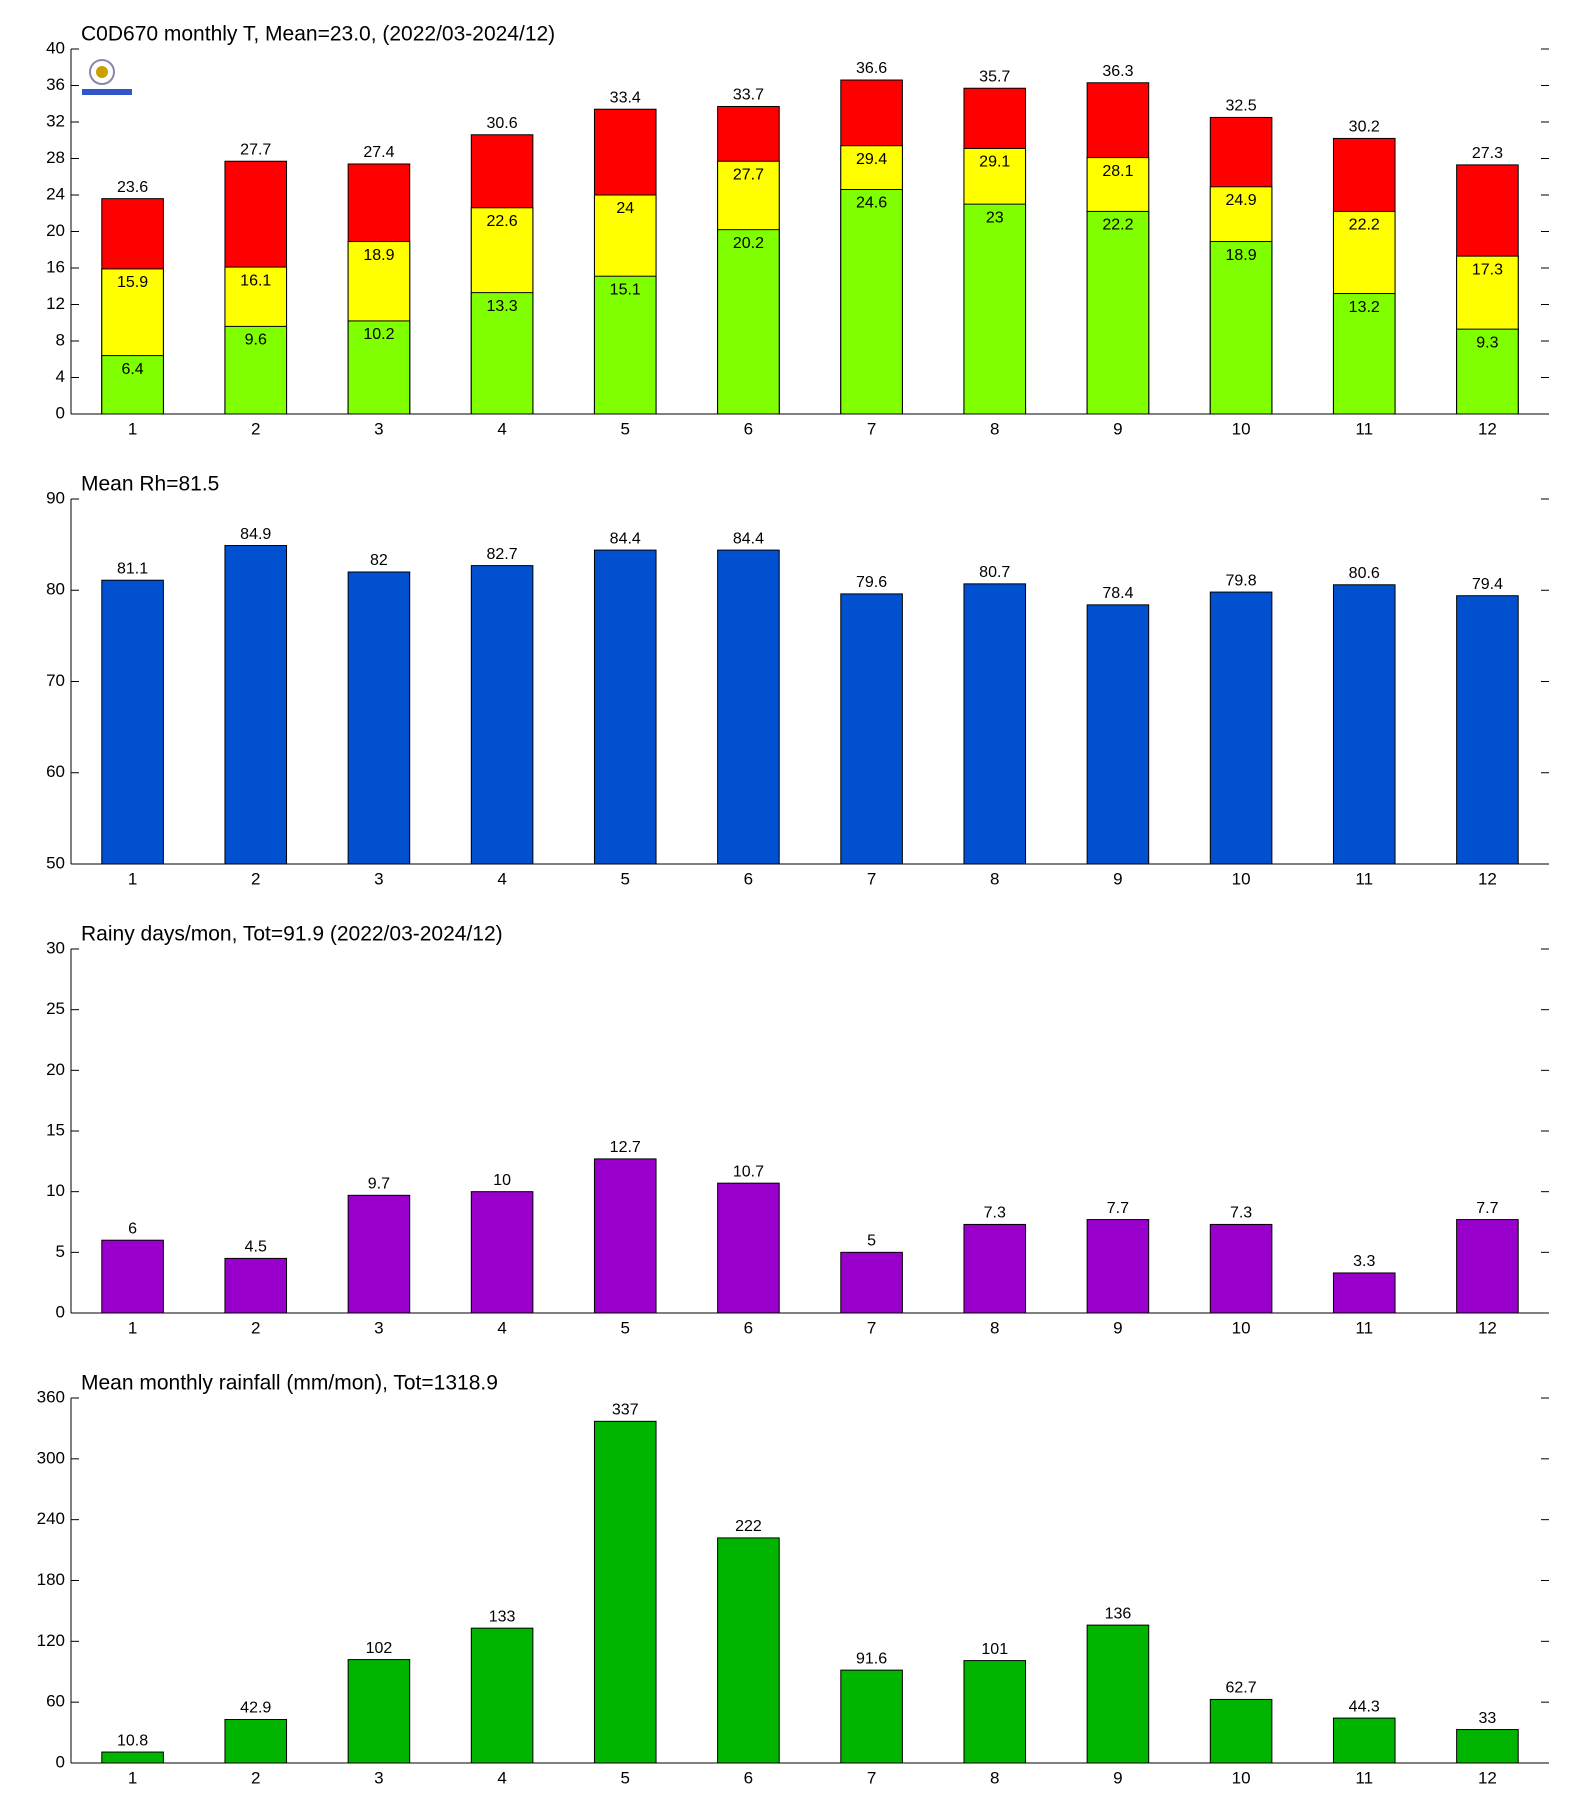 This screenshot has width=1580, height=1800. I want to click on value-label: 24, so click(625, 208).